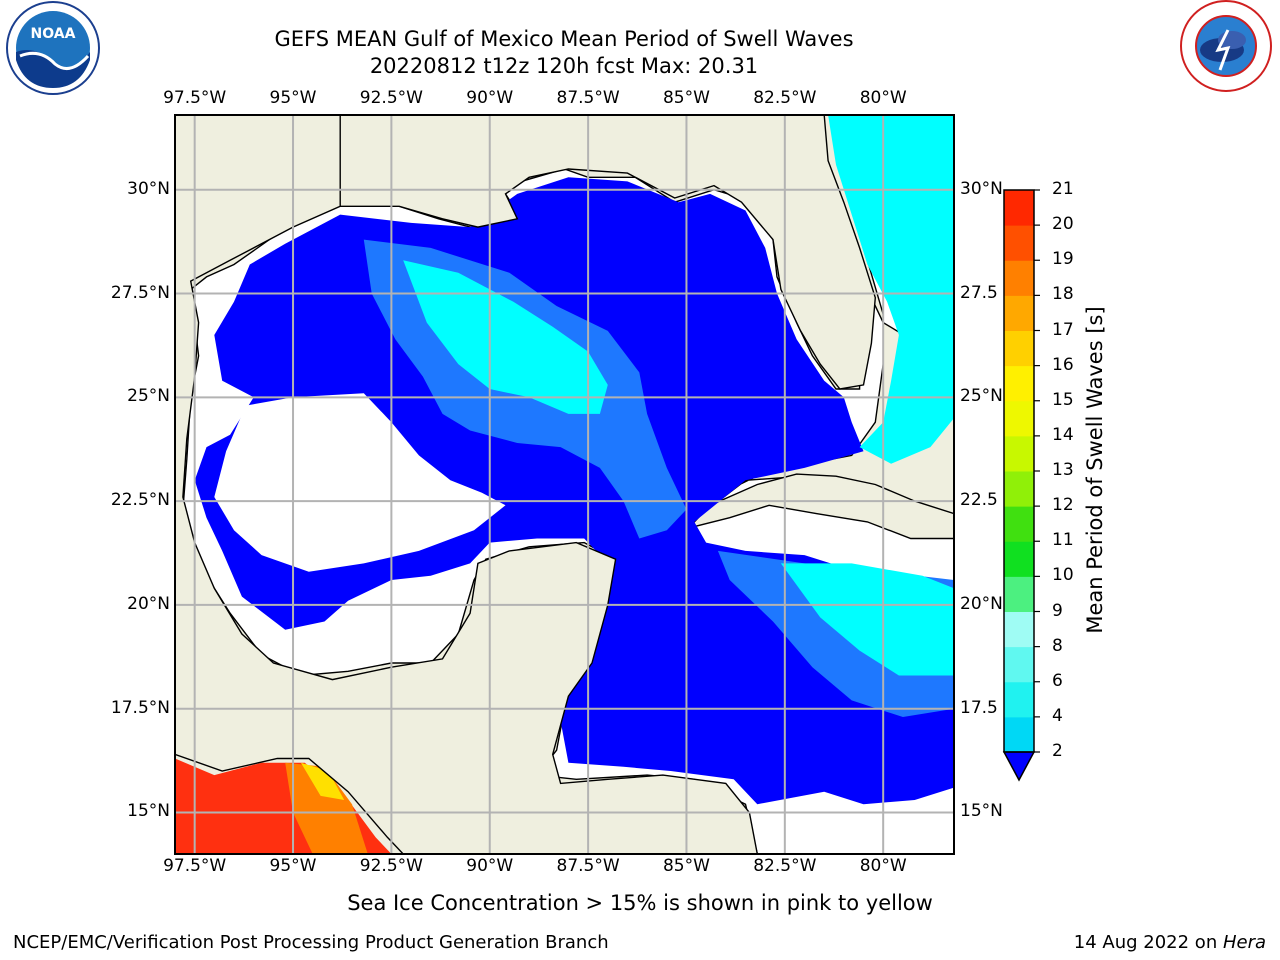 The image size is (1280, 960). I want to click on colorbar-tick-label: 4, so click(1057, 715).